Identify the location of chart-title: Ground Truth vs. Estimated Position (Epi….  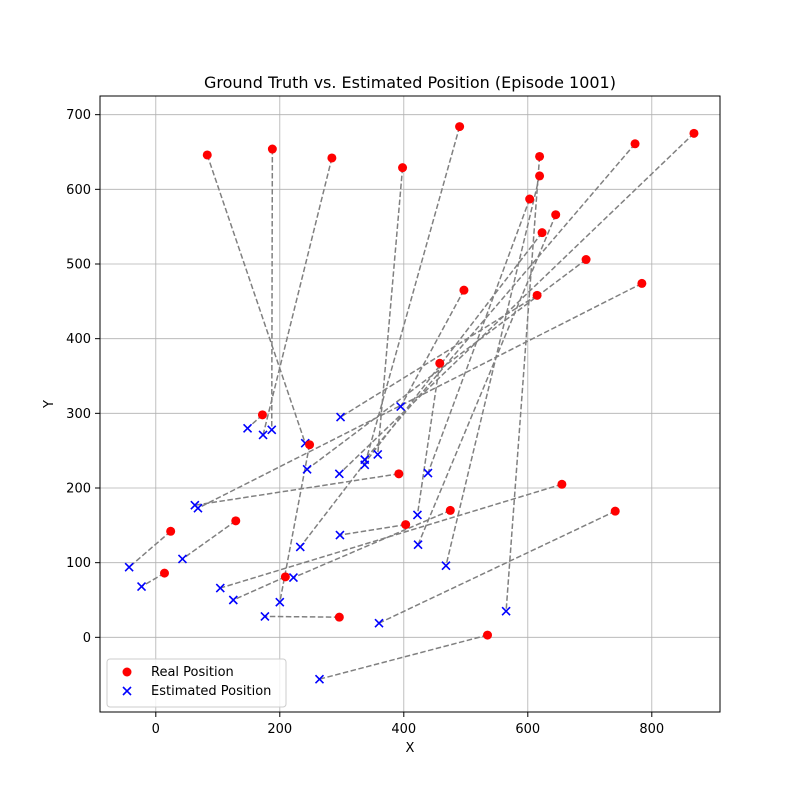
(410, 82).